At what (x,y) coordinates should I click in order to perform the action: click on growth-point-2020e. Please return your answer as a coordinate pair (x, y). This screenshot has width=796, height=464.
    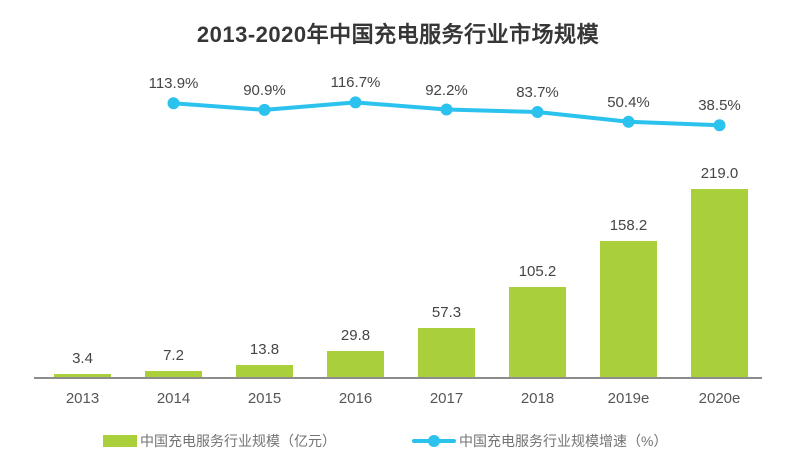
    Looking at the image, I should click on (719, 125).